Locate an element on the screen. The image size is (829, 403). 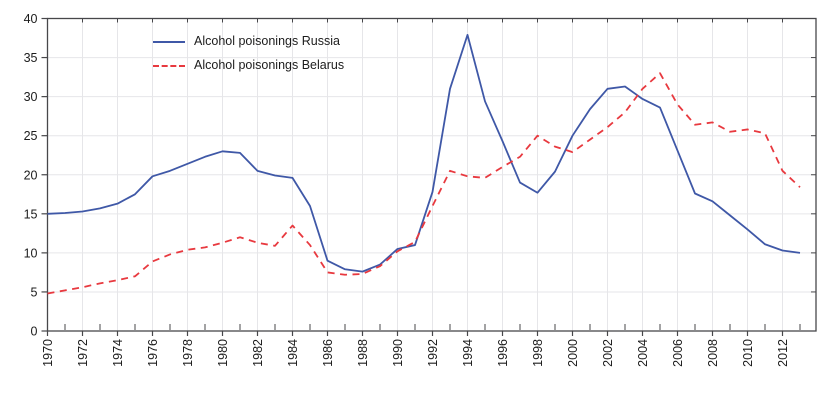
svg-text: 2012 is located at coordinates (783, 353).